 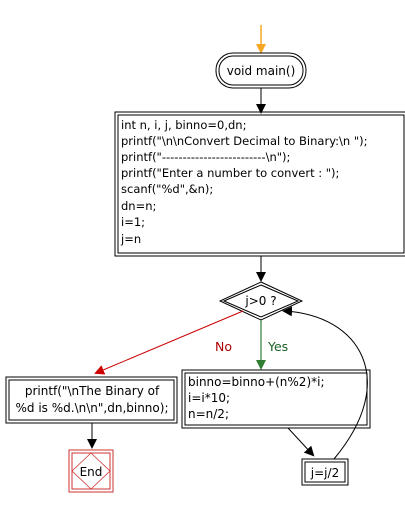 What do you see at coordinates (209, 398) in the screenshot?
I see `loop-line-2: i=i*10;` at bounding box center [209, 398].